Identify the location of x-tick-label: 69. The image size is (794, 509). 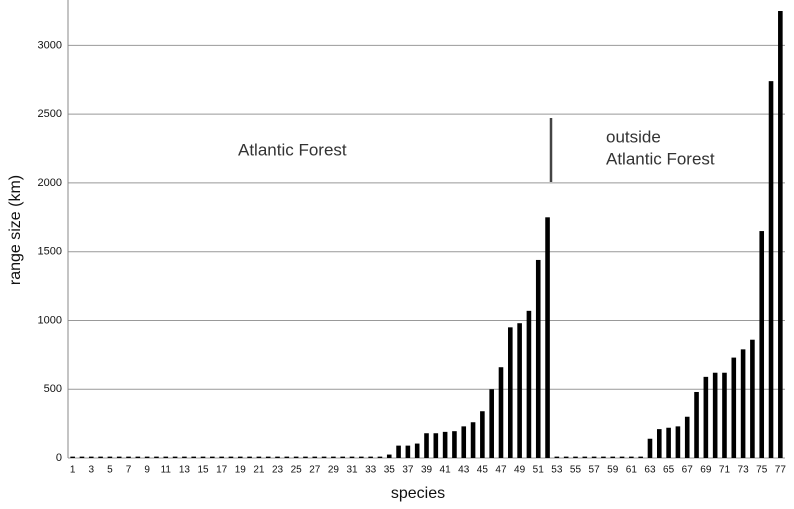
(706, 470).